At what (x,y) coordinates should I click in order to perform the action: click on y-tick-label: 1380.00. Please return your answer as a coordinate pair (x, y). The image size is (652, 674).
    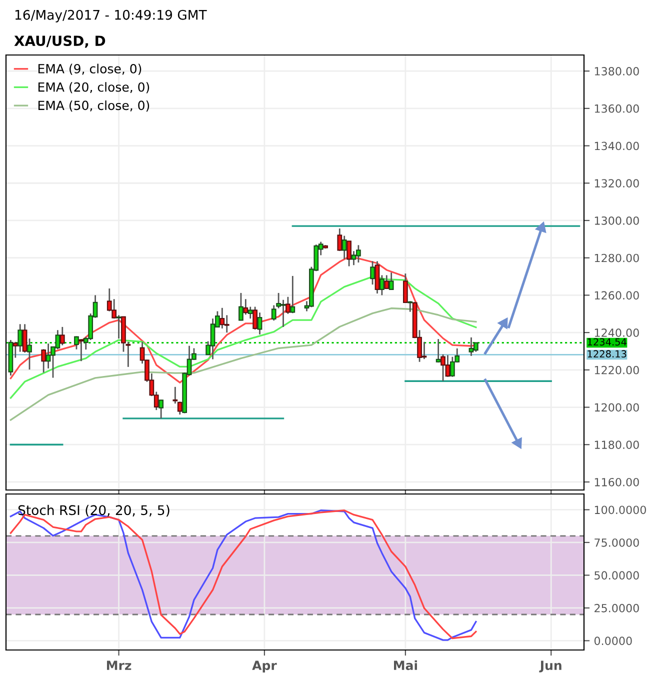
    Looking at the image, I should click on (616, 71).